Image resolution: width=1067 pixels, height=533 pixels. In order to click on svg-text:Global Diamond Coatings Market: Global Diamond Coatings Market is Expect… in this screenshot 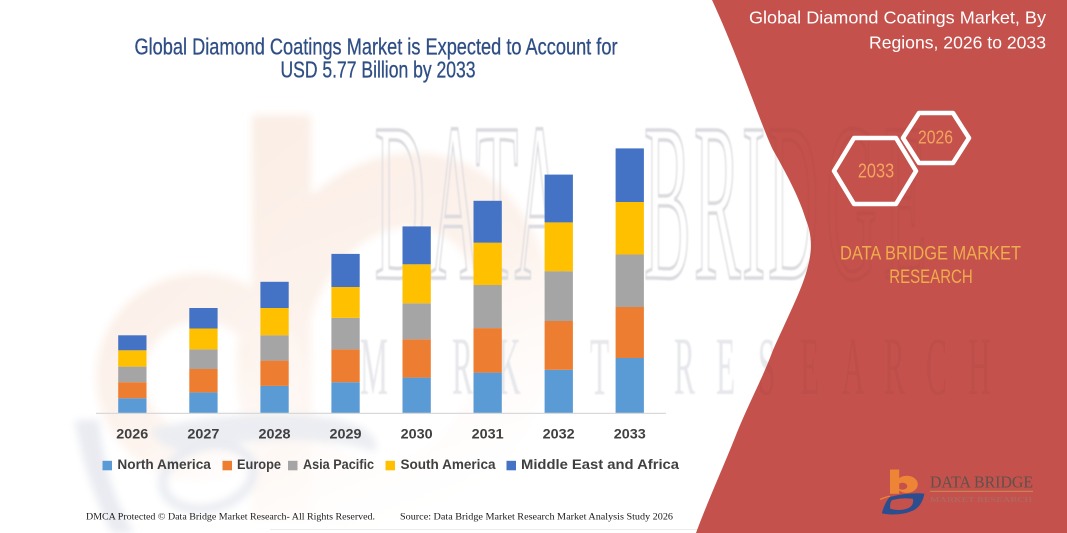, I will do `click(376, 46)`.